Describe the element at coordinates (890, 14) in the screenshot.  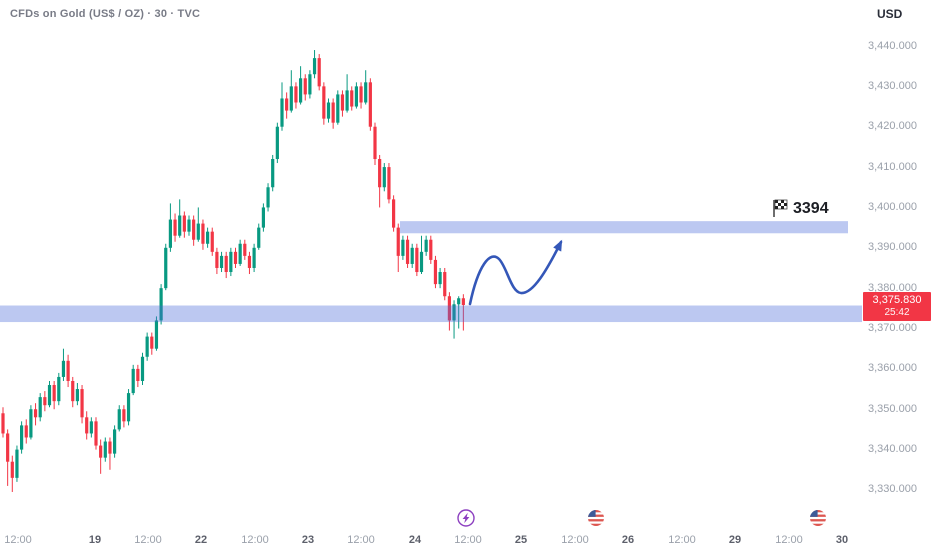
I see `currency-label: USD` at that location.